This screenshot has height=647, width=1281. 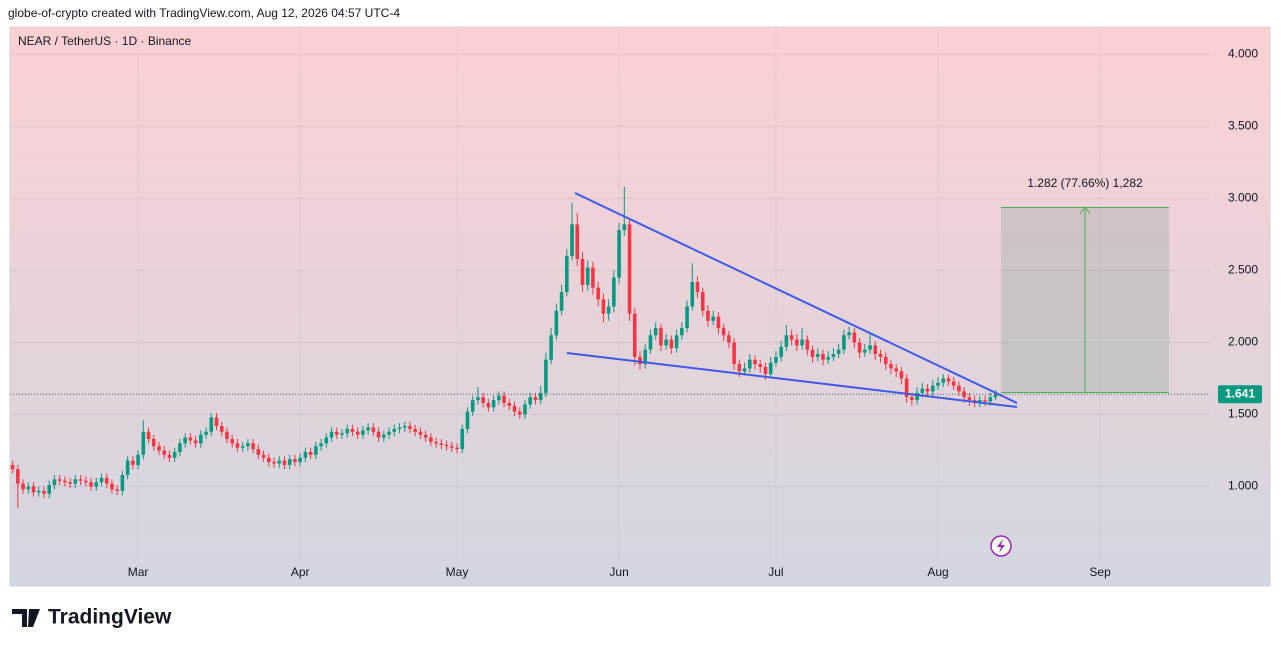 What do you see at coordinates (775, 572) in the screenshot?
I see `x-tick-label: Jul` at bounding box center [775, 572].